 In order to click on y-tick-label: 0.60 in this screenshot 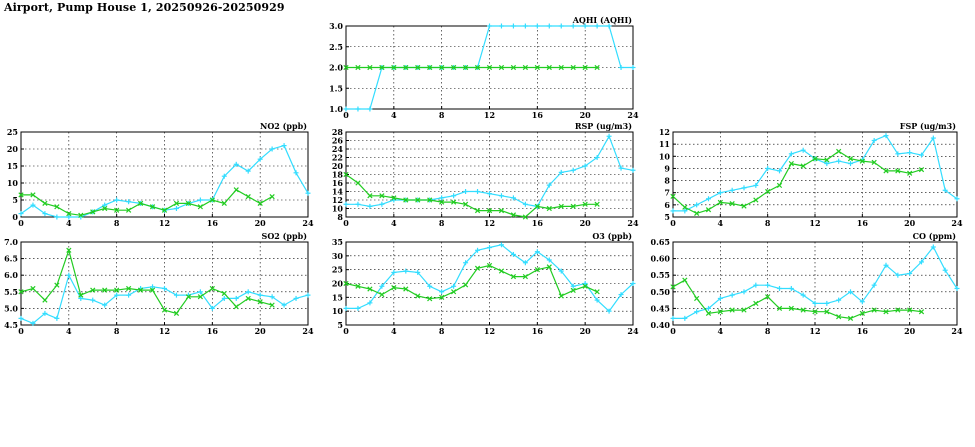, I will do `click(661, 259)`.